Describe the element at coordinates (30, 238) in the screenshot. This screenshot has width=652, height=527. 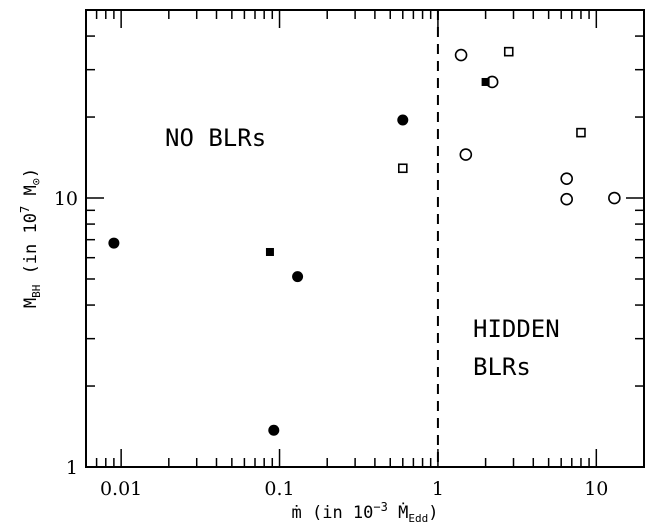
I see `y-axis-title: MBH (in 107 M⊙)` at that location.